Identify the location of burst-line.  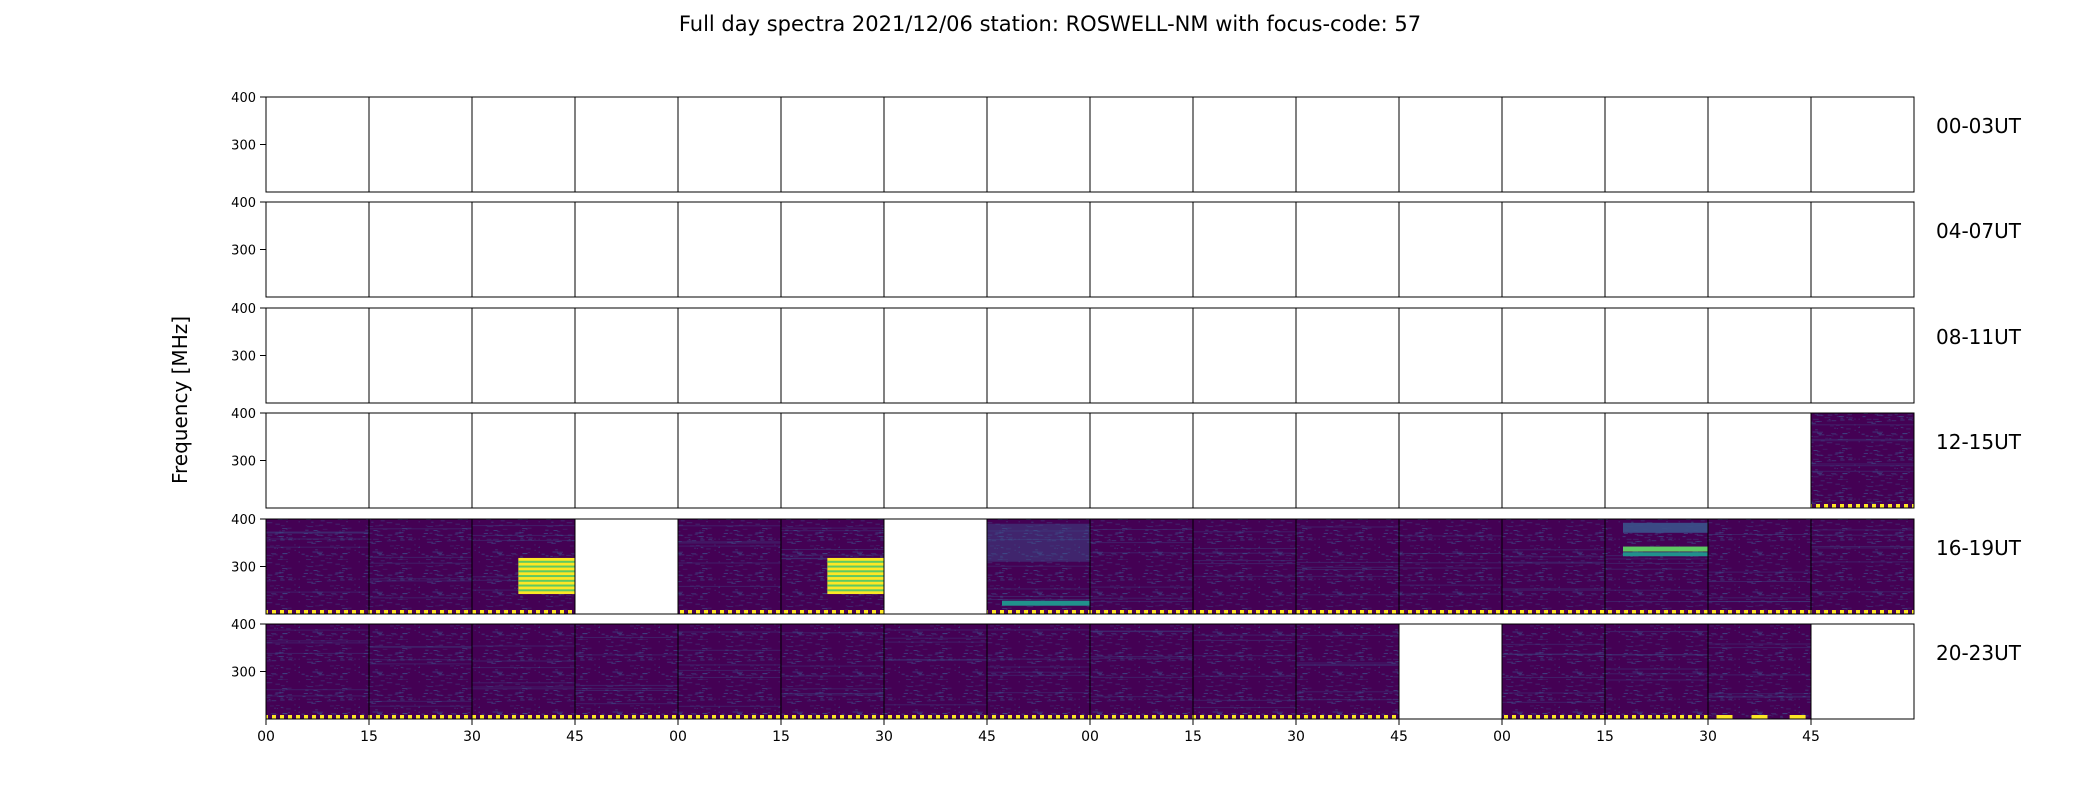
(855, 585).